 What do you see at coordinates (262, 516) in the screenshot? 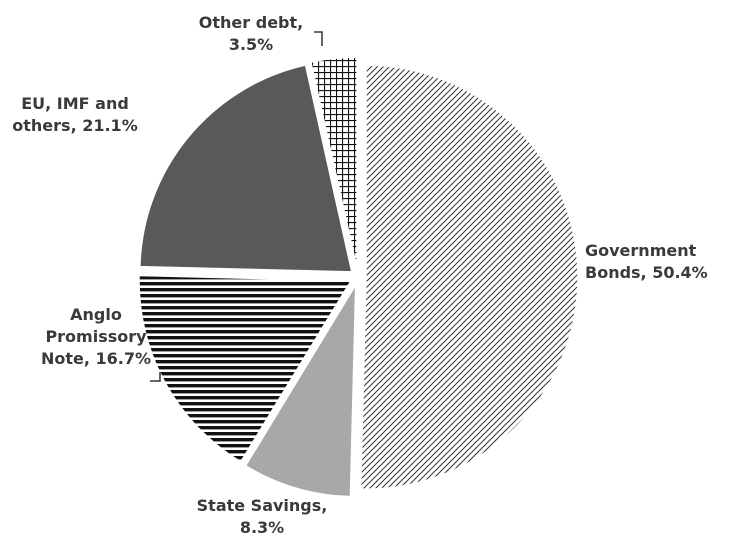
I see `data-label: State Savings, 8.3%` at bounding box center [262, 516].